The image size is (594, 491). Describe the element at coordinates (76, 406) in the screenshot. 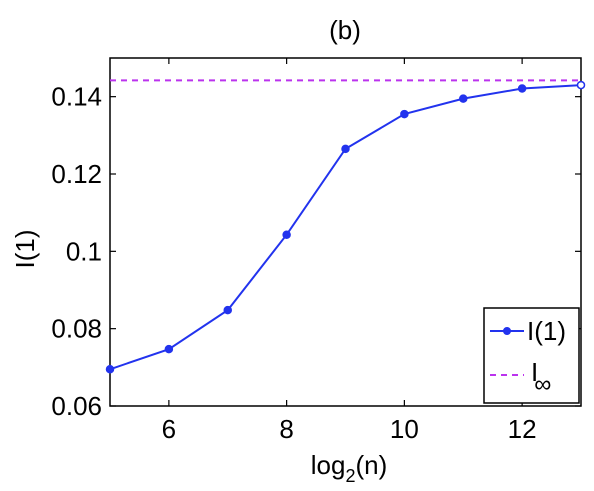

I see `y-tick-label: 0.06` at that location.